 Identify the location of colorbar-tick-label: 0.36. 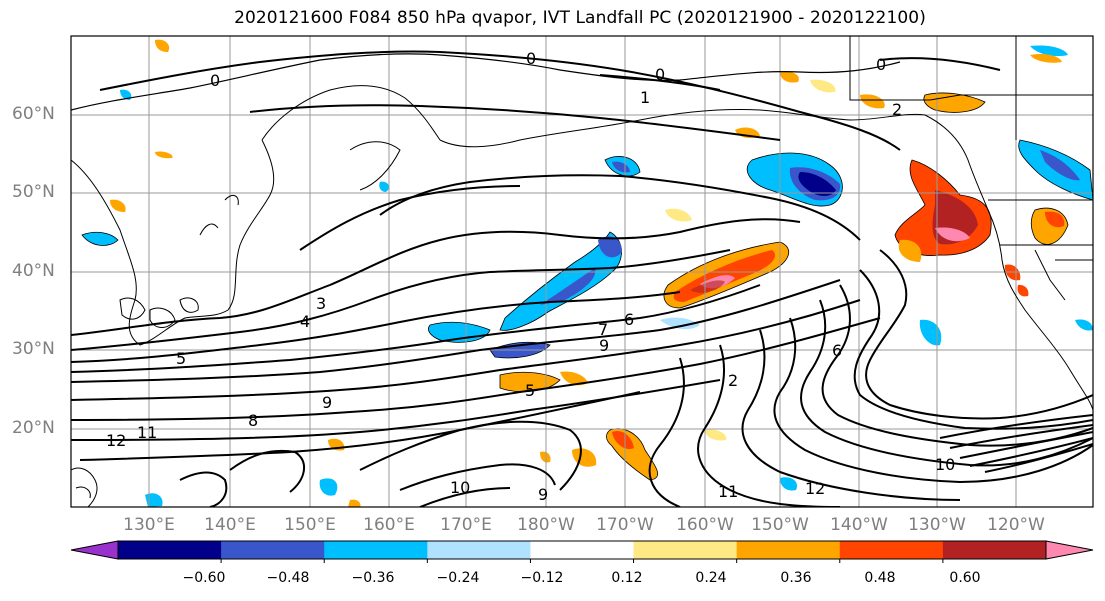
(796, 578).